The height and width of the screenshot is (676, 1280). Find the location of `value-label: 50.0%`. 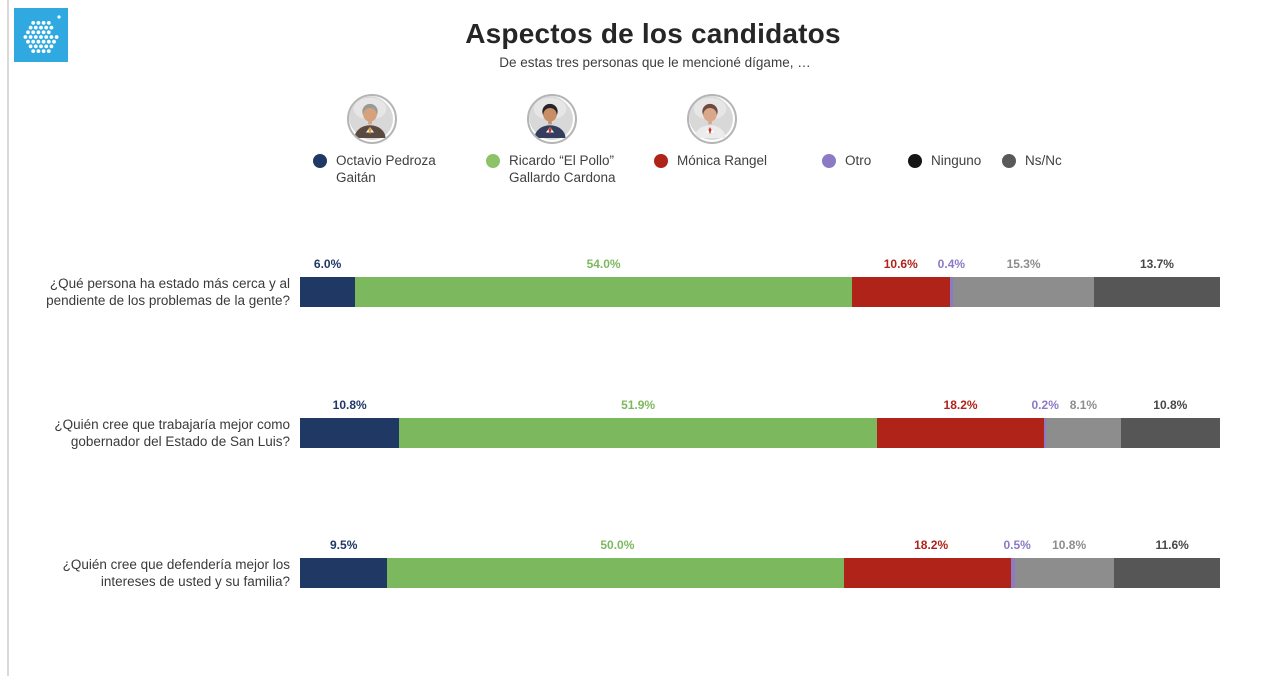

value-label: 50.0% is located at coordinates (617, 545).